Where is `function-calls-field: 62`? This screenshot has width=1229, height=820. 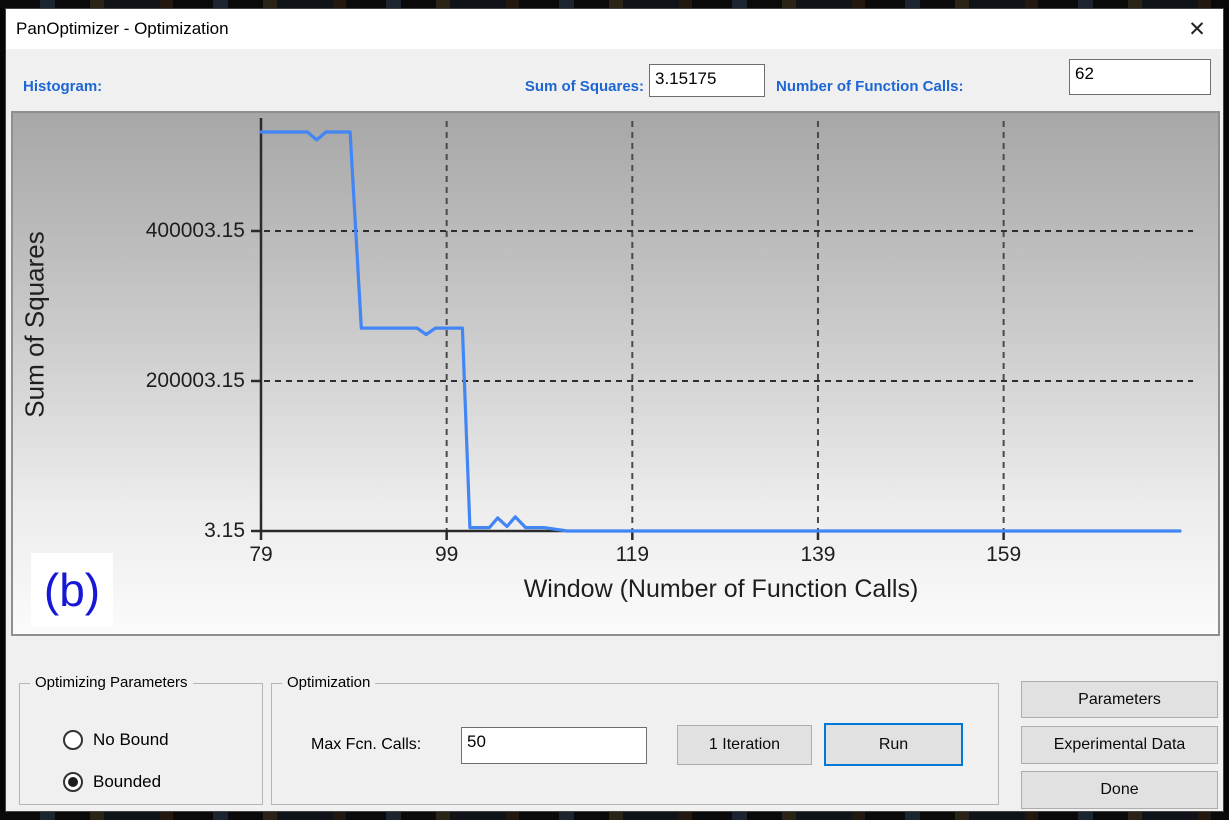 function-calls-field: 62 is located at coordinates (1140, 77).